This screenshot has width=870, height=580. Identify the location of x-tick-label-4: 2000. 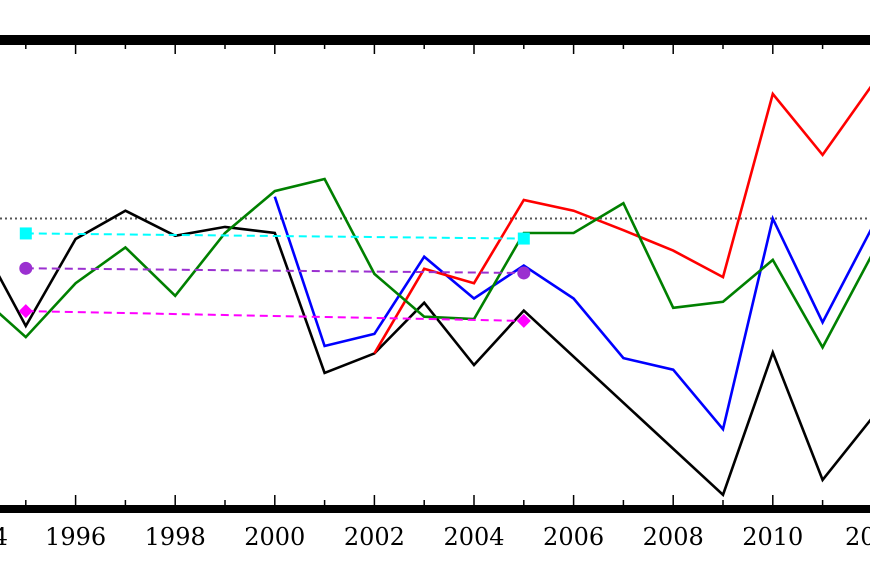
(274, 537).